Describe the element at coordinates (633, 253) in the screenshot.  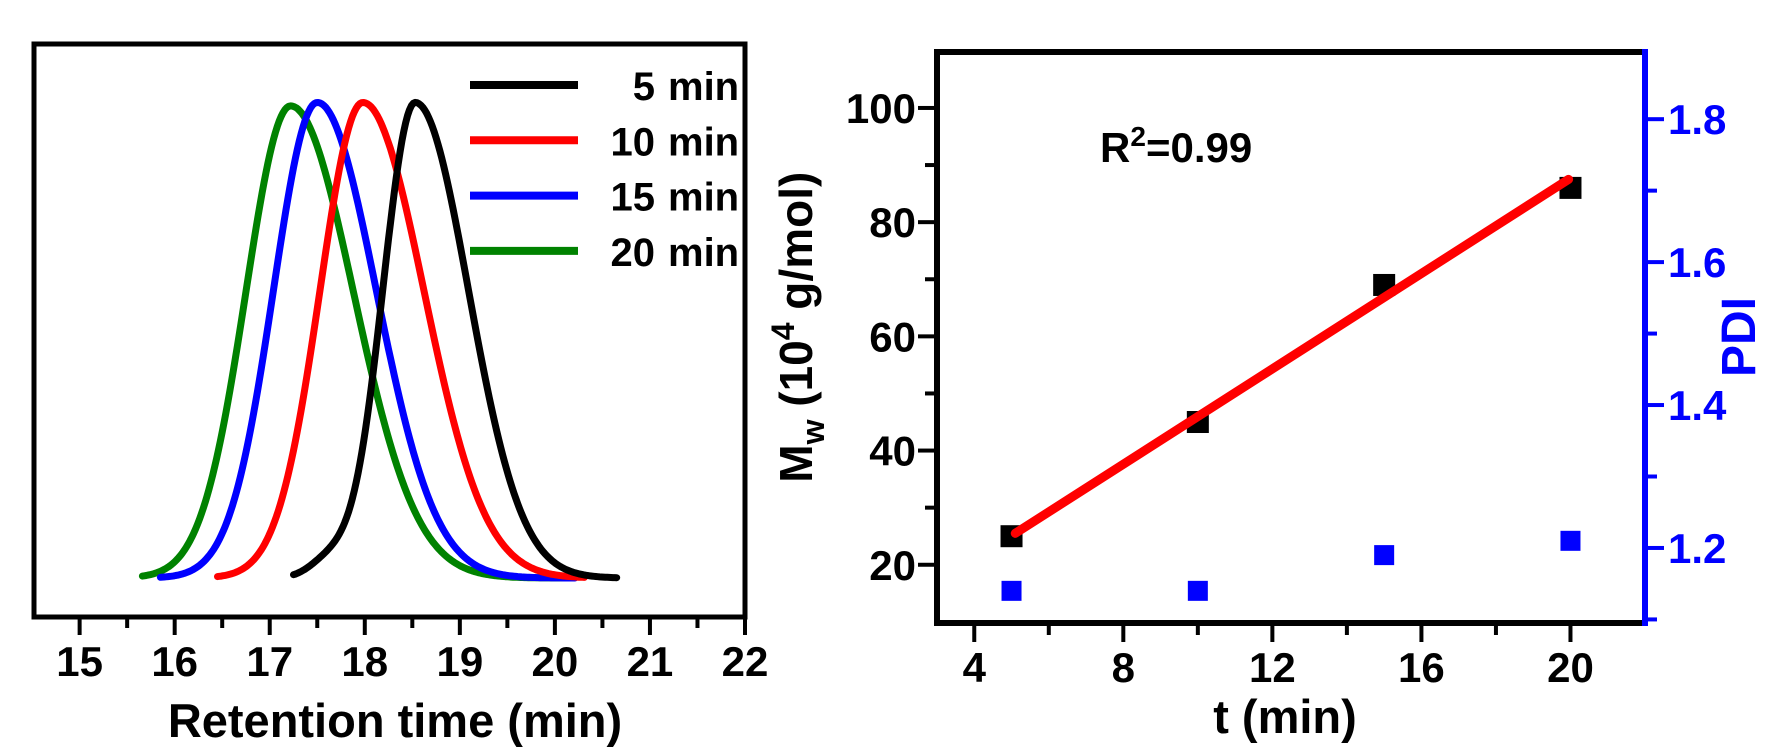
I see `legend-label-number: 20` at that location.